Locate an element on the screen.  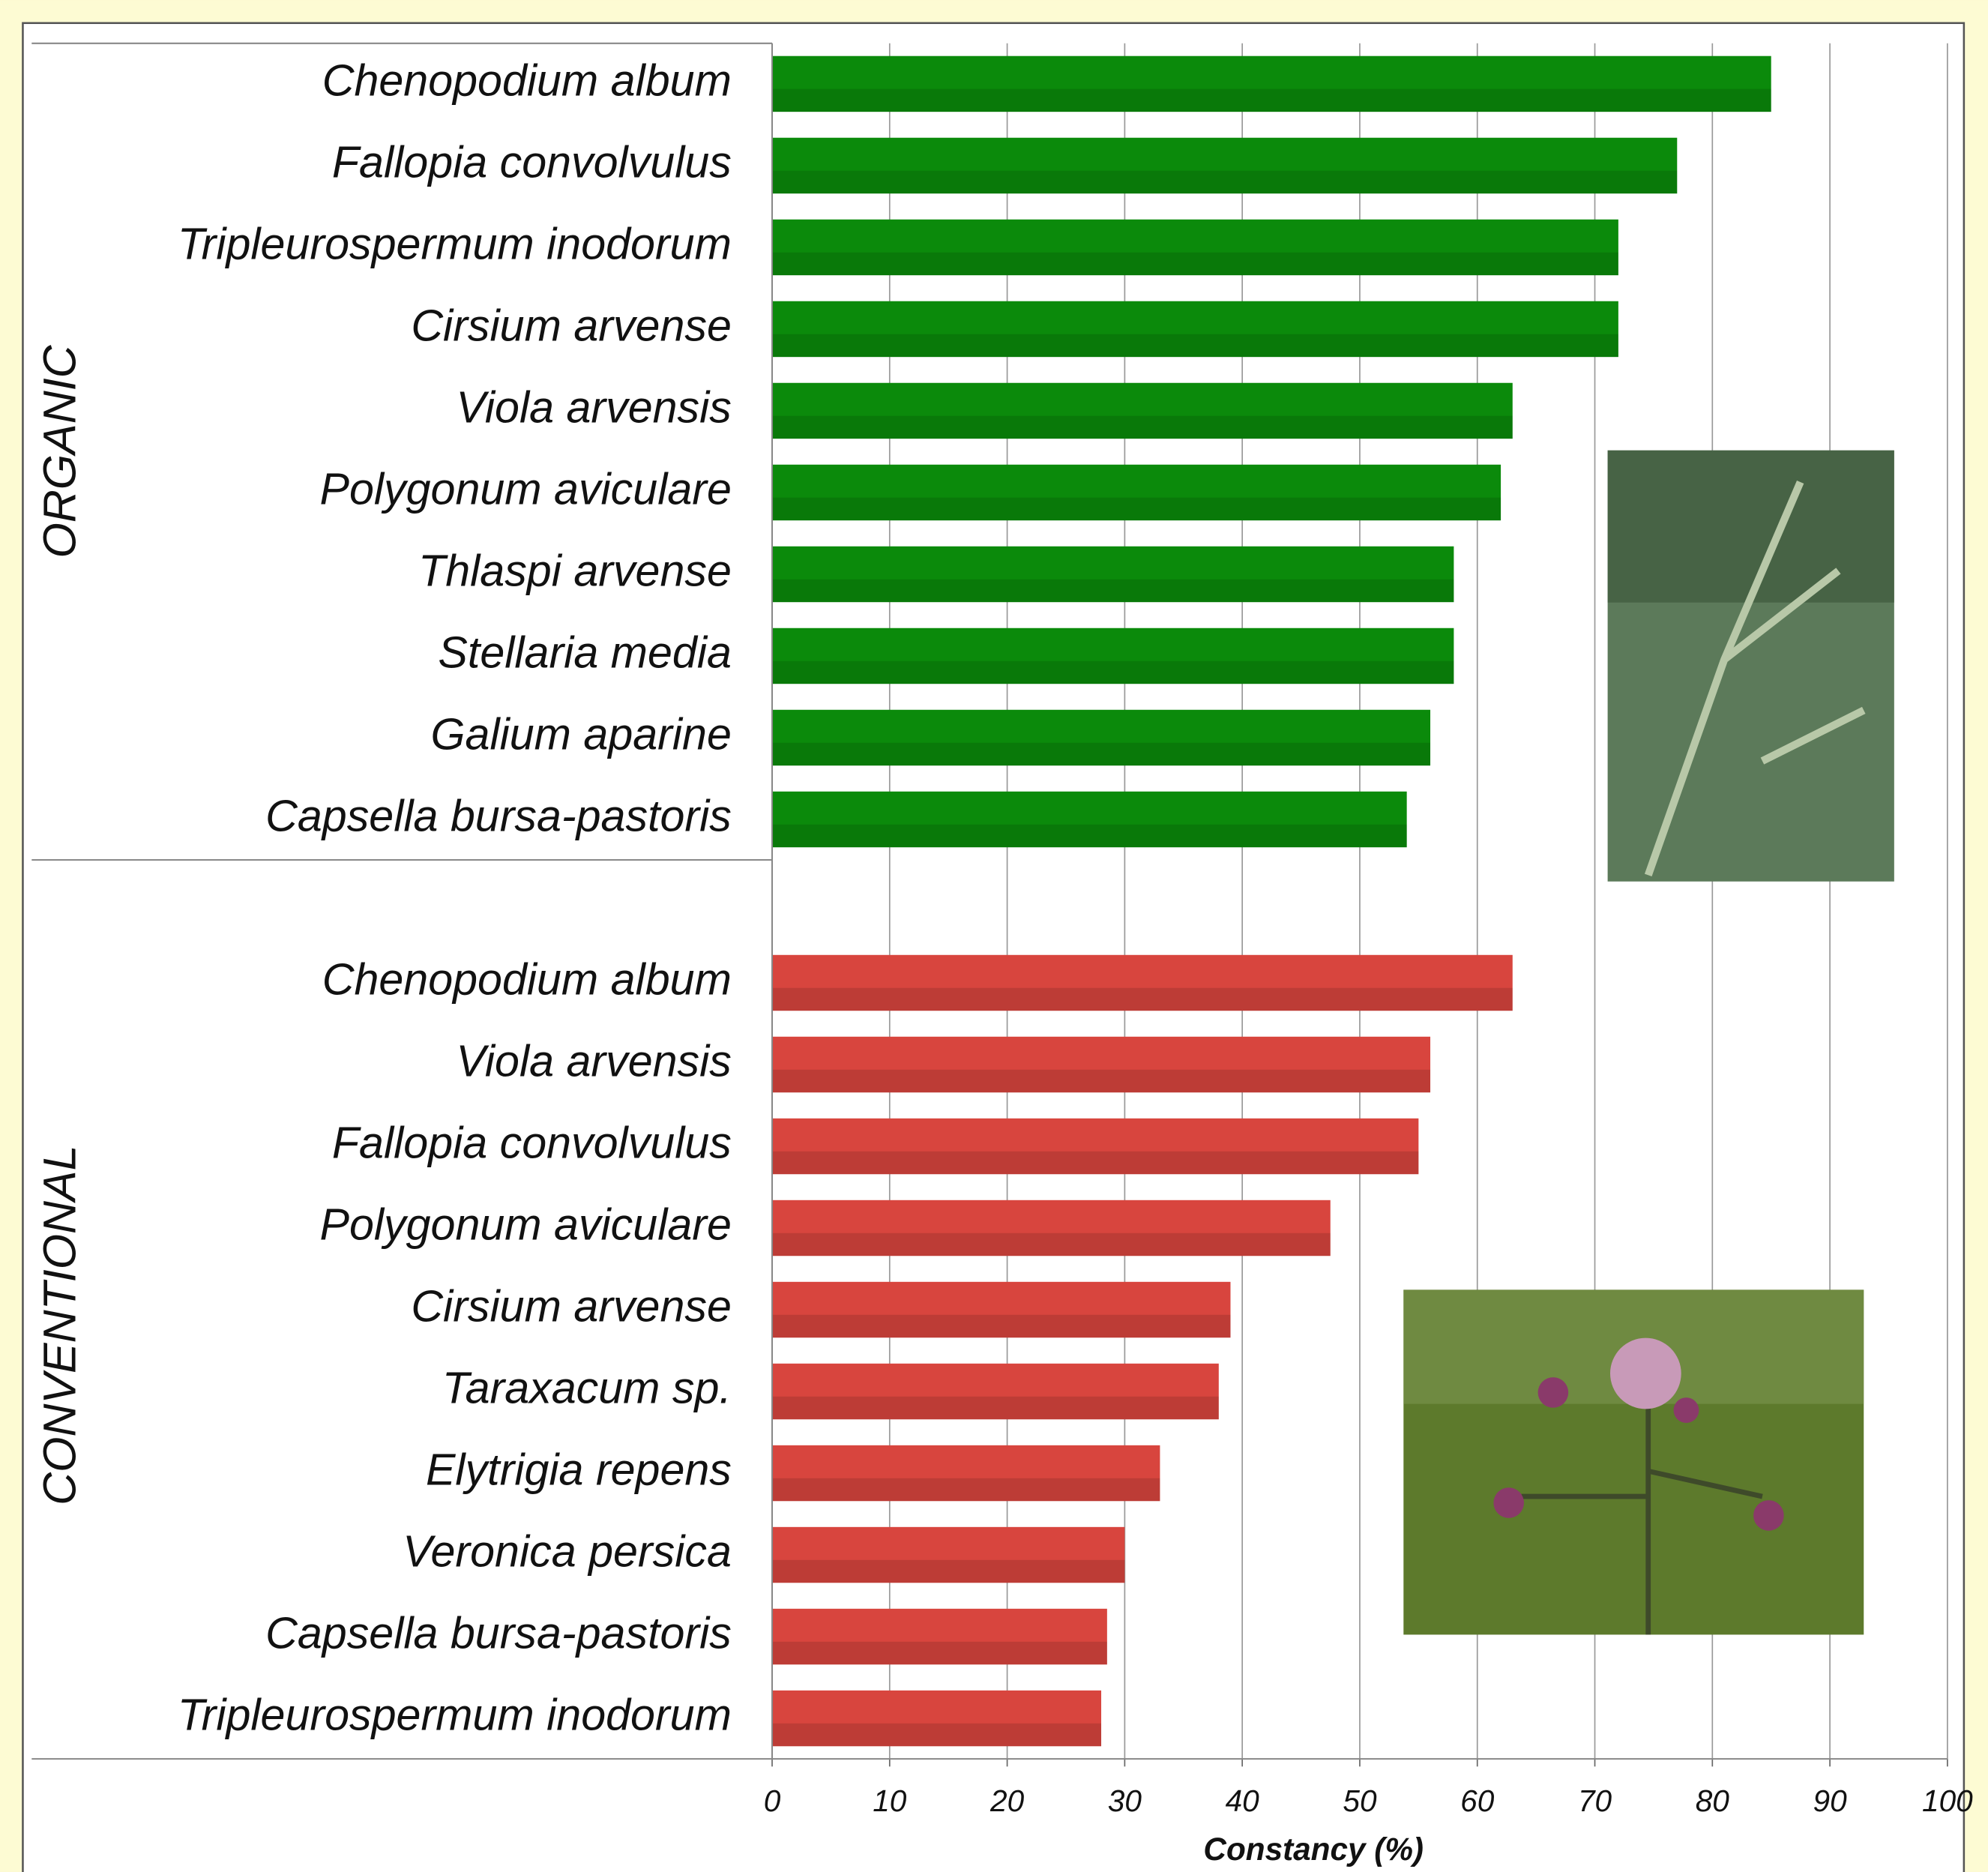
x-axis-title: Constancy (%) is located at coordinates (1313, 1849).